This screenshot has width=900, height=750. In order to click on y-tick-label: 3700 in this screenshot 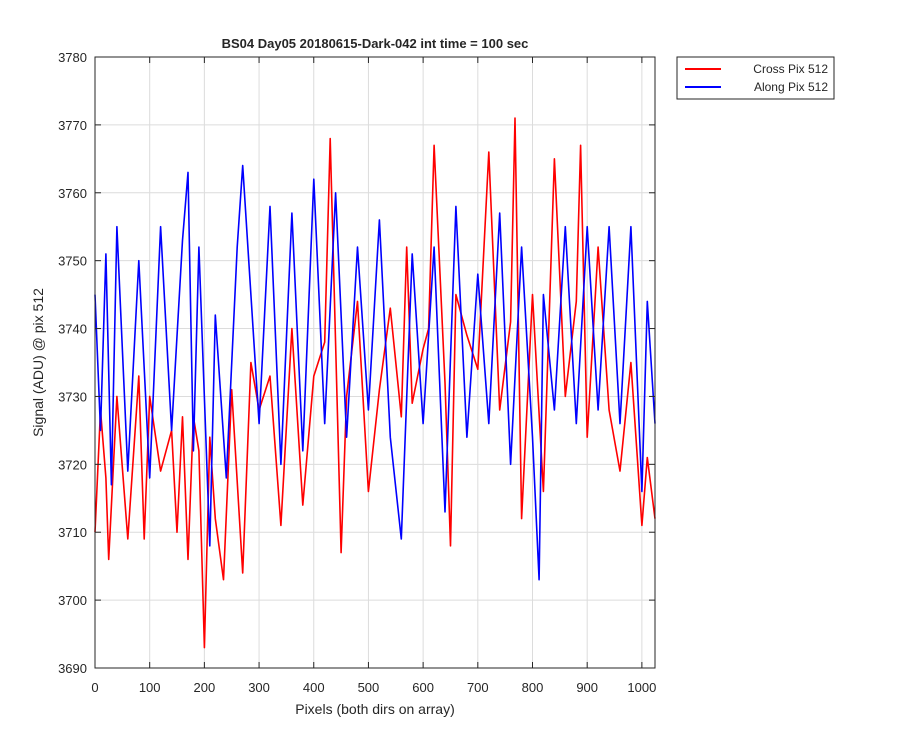, I will do `click(72, 600)`.